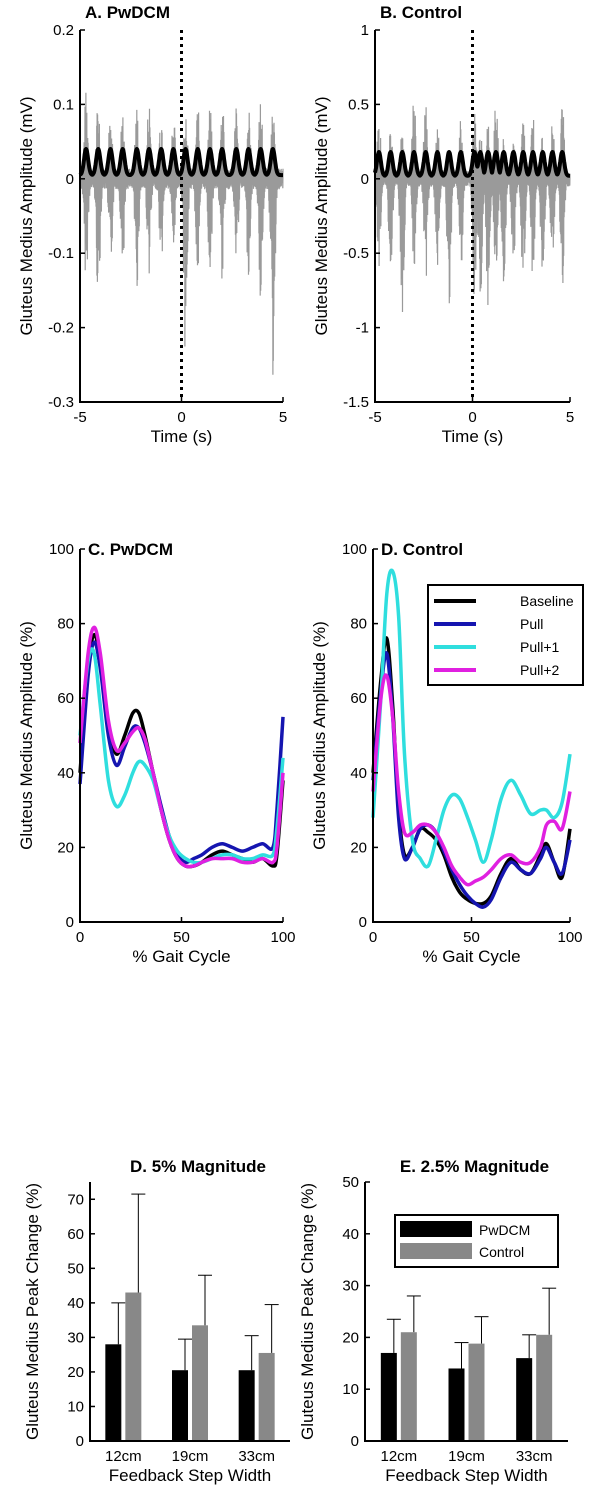 Image resolution: width=610 pixels, height=1500 pixels. What do you see at coordinates (130, 549) in the screenshot?
I see `panel-title: C. PwDCM` at bounding box center [130, 549].